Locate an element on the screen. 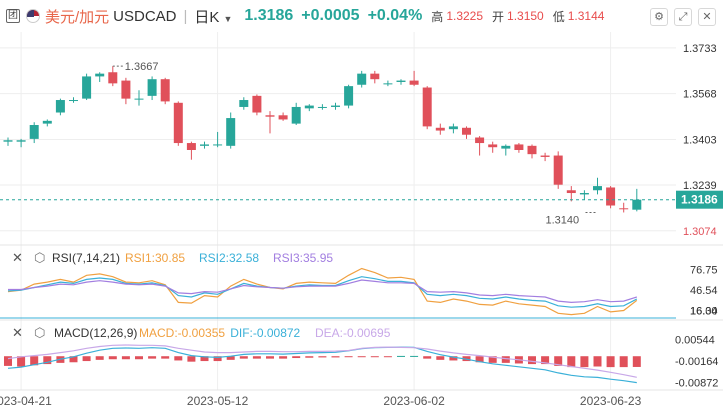  rsi-axis-tick: 16.00 is located at coordinates (704, 312).